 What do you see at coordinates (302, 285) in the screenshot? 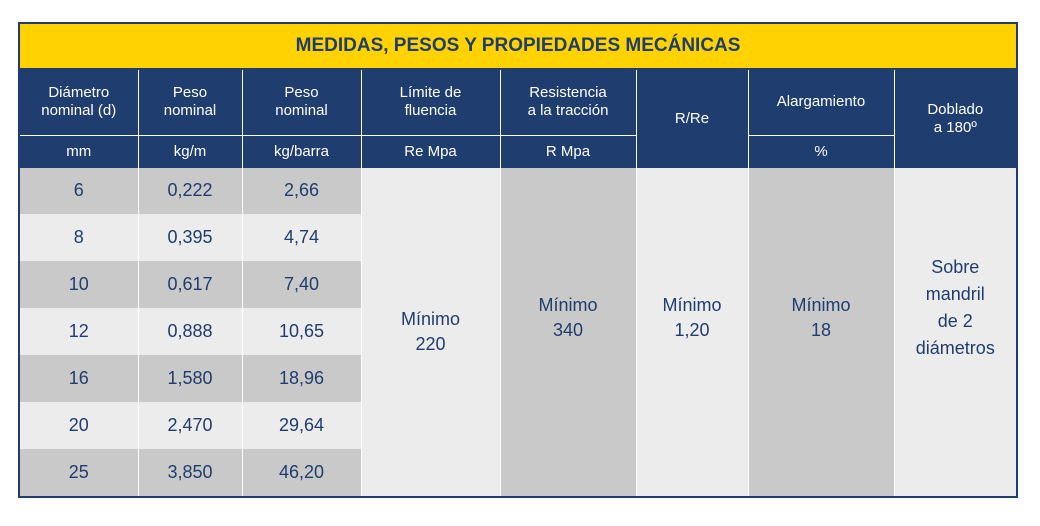
I see `cell-kgbarra: 7,40` at bounding box center [302, 285].